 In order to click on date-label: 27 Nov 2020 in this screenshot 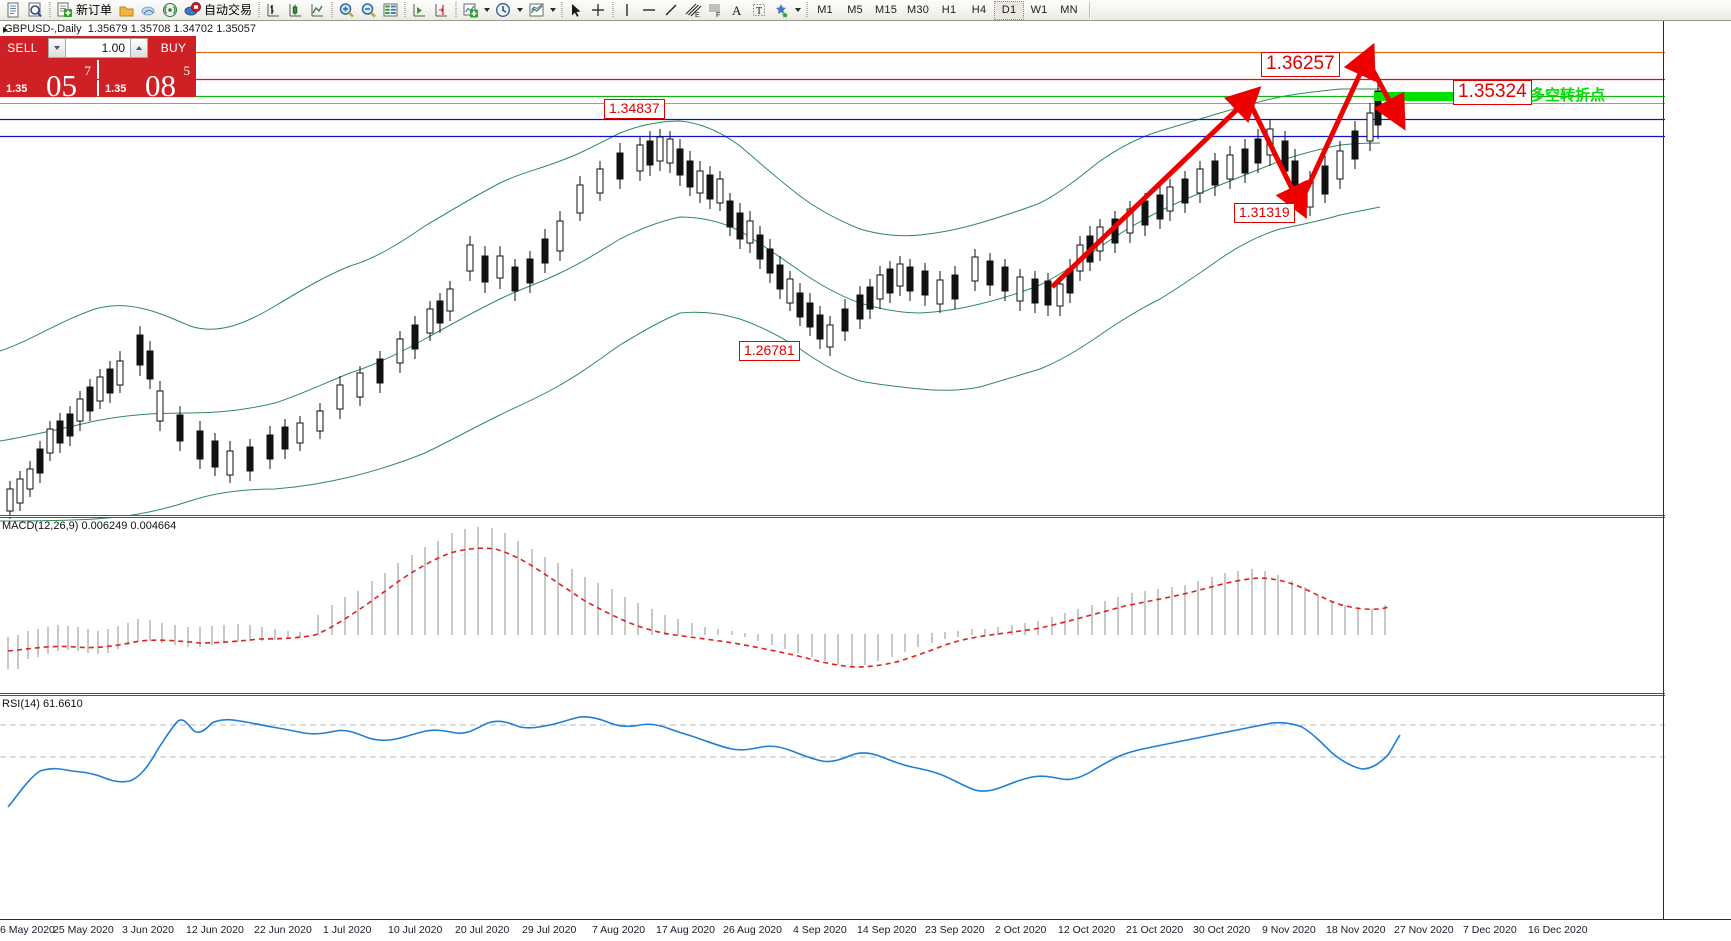, I will do `click(1424, 930)`.